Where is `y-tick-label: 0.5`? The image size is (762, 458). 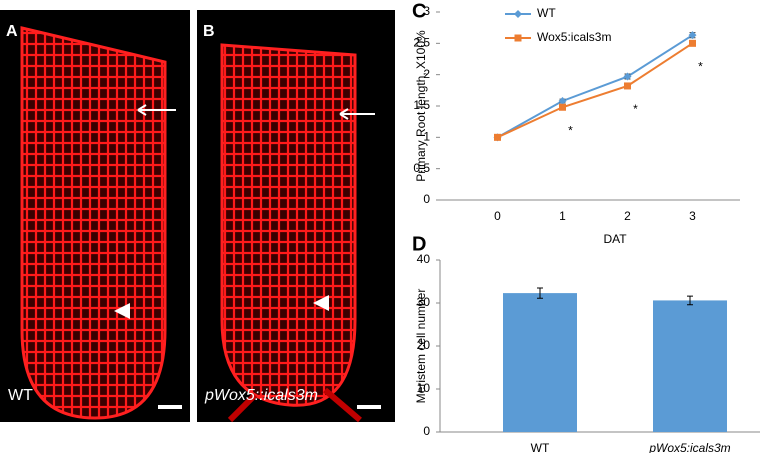 y-tick-label: 0.5 is located at coordinates (421, 168).